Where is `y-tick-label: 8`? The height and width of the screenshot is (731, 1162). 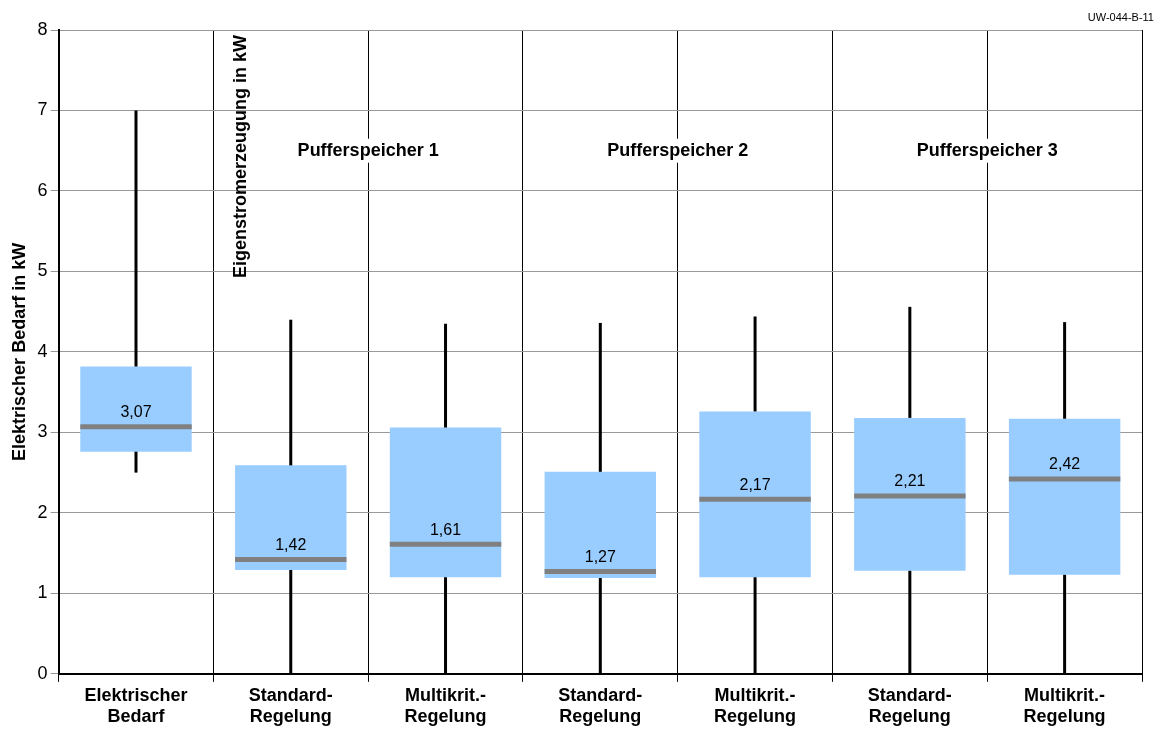
y-tick-label: 8 is located at coordinates (42, 28).